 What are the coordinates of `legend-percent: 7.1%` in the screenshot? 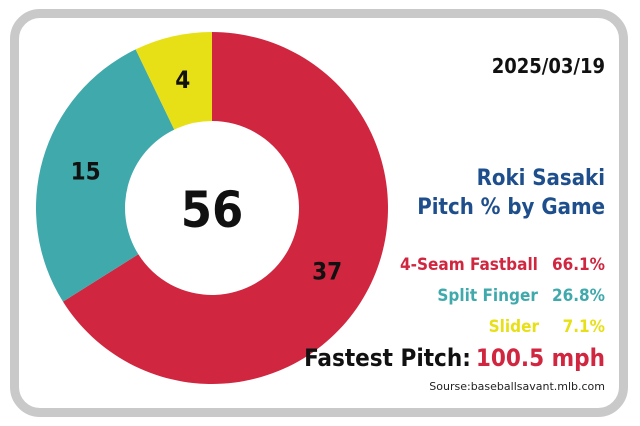 It's located at (583, 327).